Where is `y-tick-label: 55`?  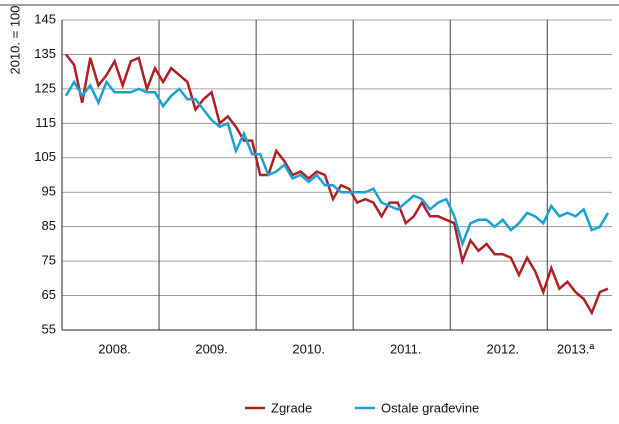
y-tick-label: 55 is located at coordinates (49, 328).